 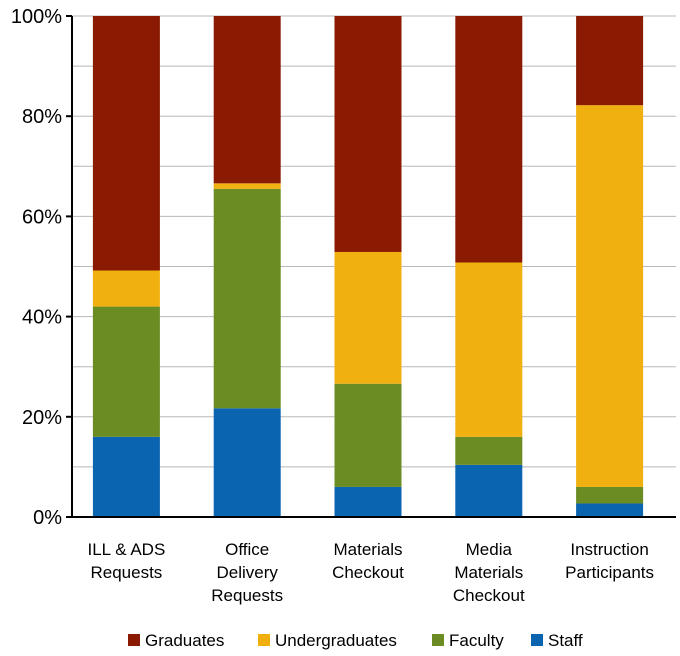 What do you see at coordinates (438, 640) in the screenshot?
I see `legend-swatch-faculty` at bounding box center [438, 640].